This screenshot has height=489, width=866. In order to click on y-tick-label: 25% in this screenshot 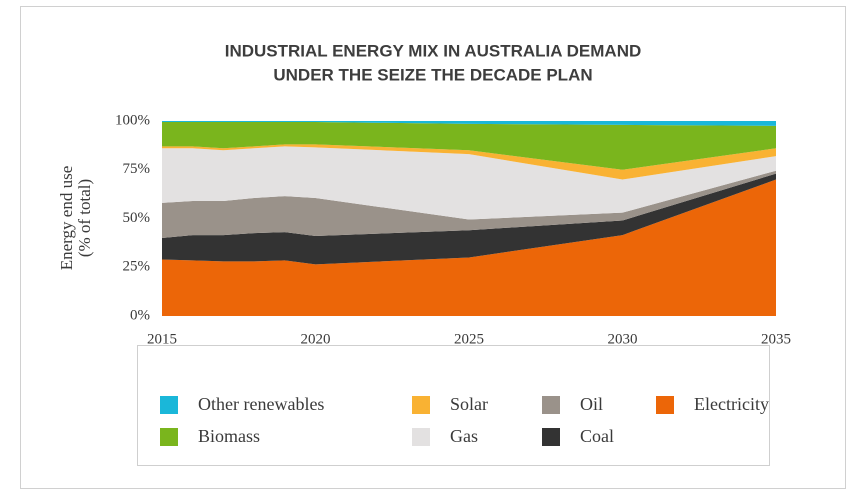, I will do `click(137, 267)`.